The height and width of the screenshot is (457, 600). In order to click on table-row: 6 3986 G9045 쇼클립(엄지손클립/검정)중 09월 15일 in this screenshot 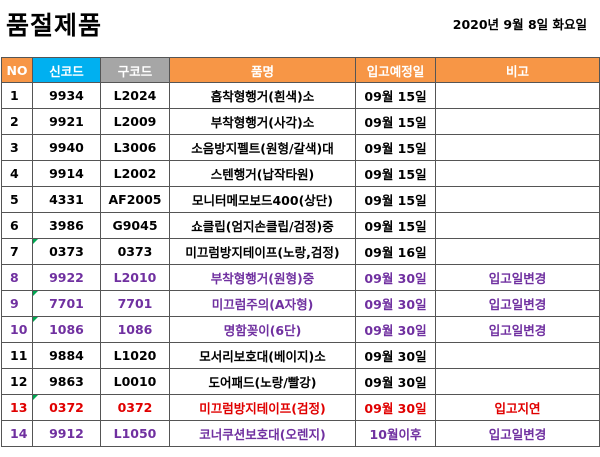, I will do `click(300, 225)`.